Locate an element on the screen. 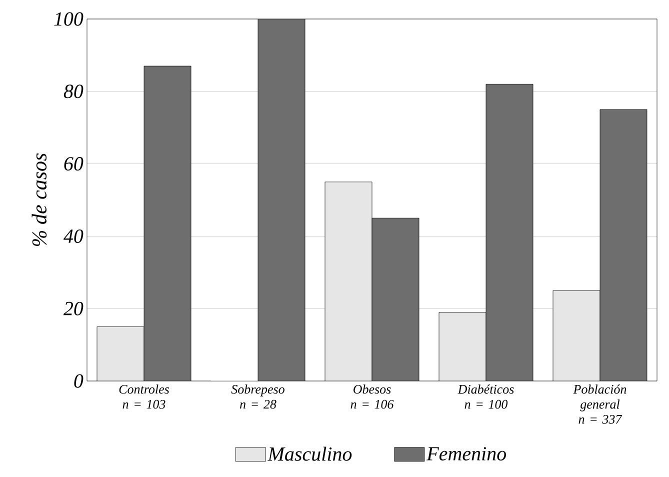  x-tick-label: Sobrepeso n = 28 is located at coordinates (257, 396).